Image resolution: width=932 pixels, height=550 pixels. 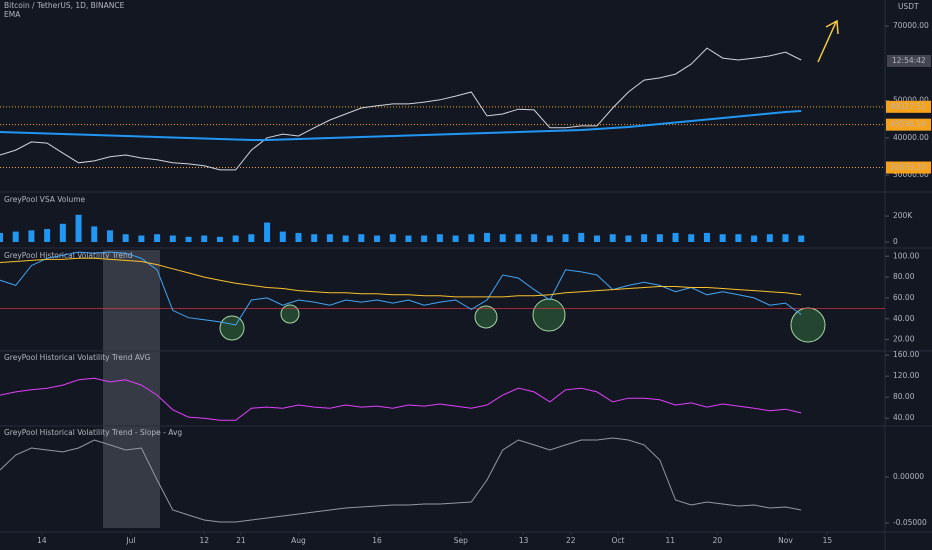 What do you see at coordinates (571, 540) in the screenshot?
I see `x-tick-label: 22` at bounding box center [571, 540].